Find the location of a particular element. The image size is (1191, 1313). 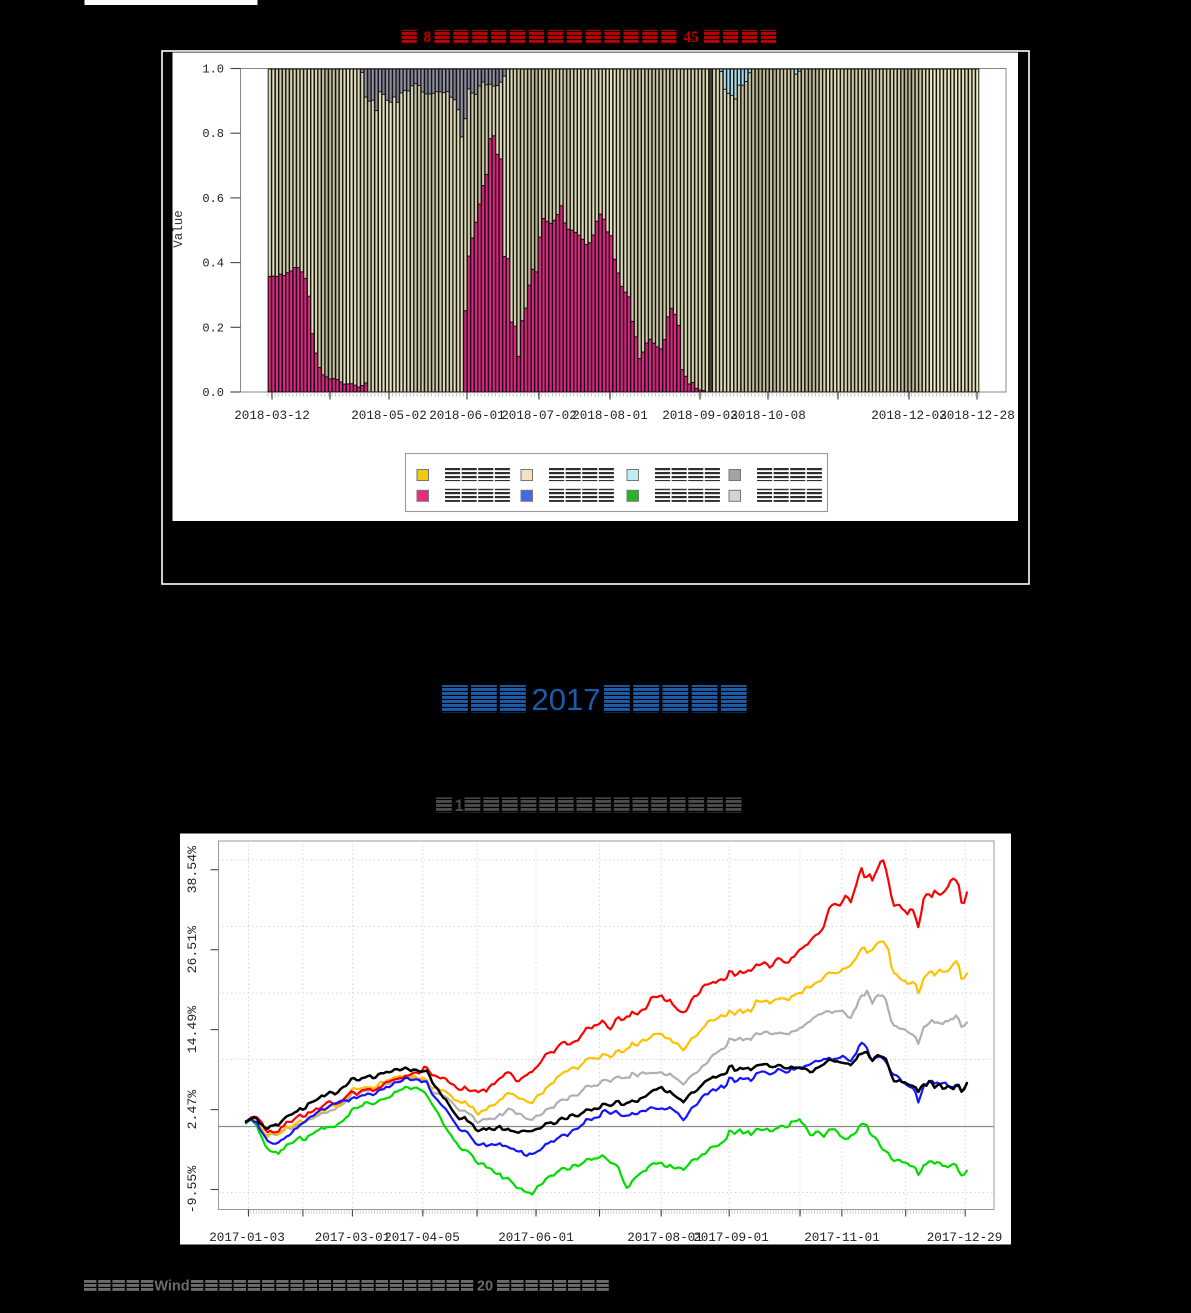

svg-text: 45 is located at coordinates (691, 37).